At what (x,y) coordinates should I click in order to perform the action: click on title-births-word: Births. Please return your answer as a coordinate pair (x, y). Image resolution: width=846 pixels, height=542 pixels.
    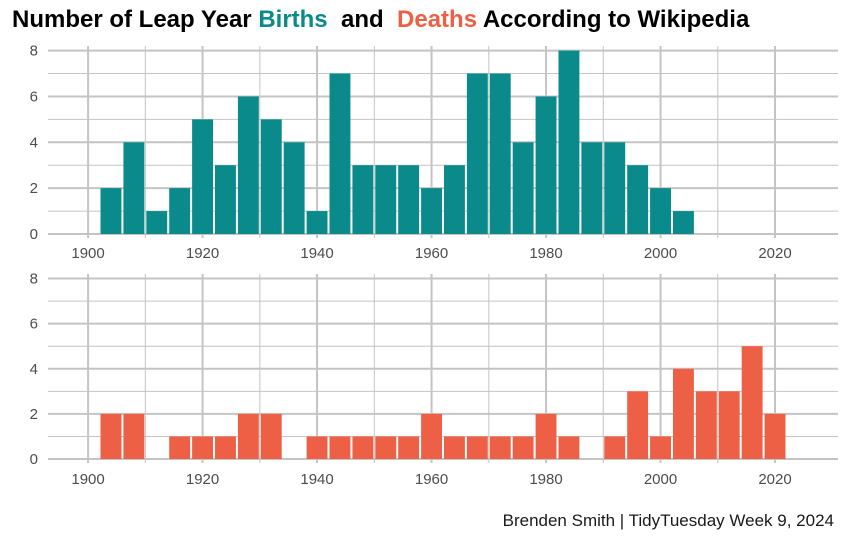
    Looking at the image, I should click on (293, 19).